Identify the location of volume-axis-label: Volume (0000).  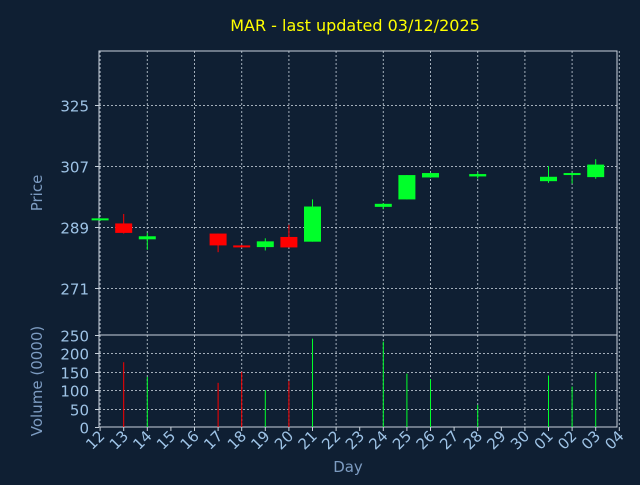
(37, 381).